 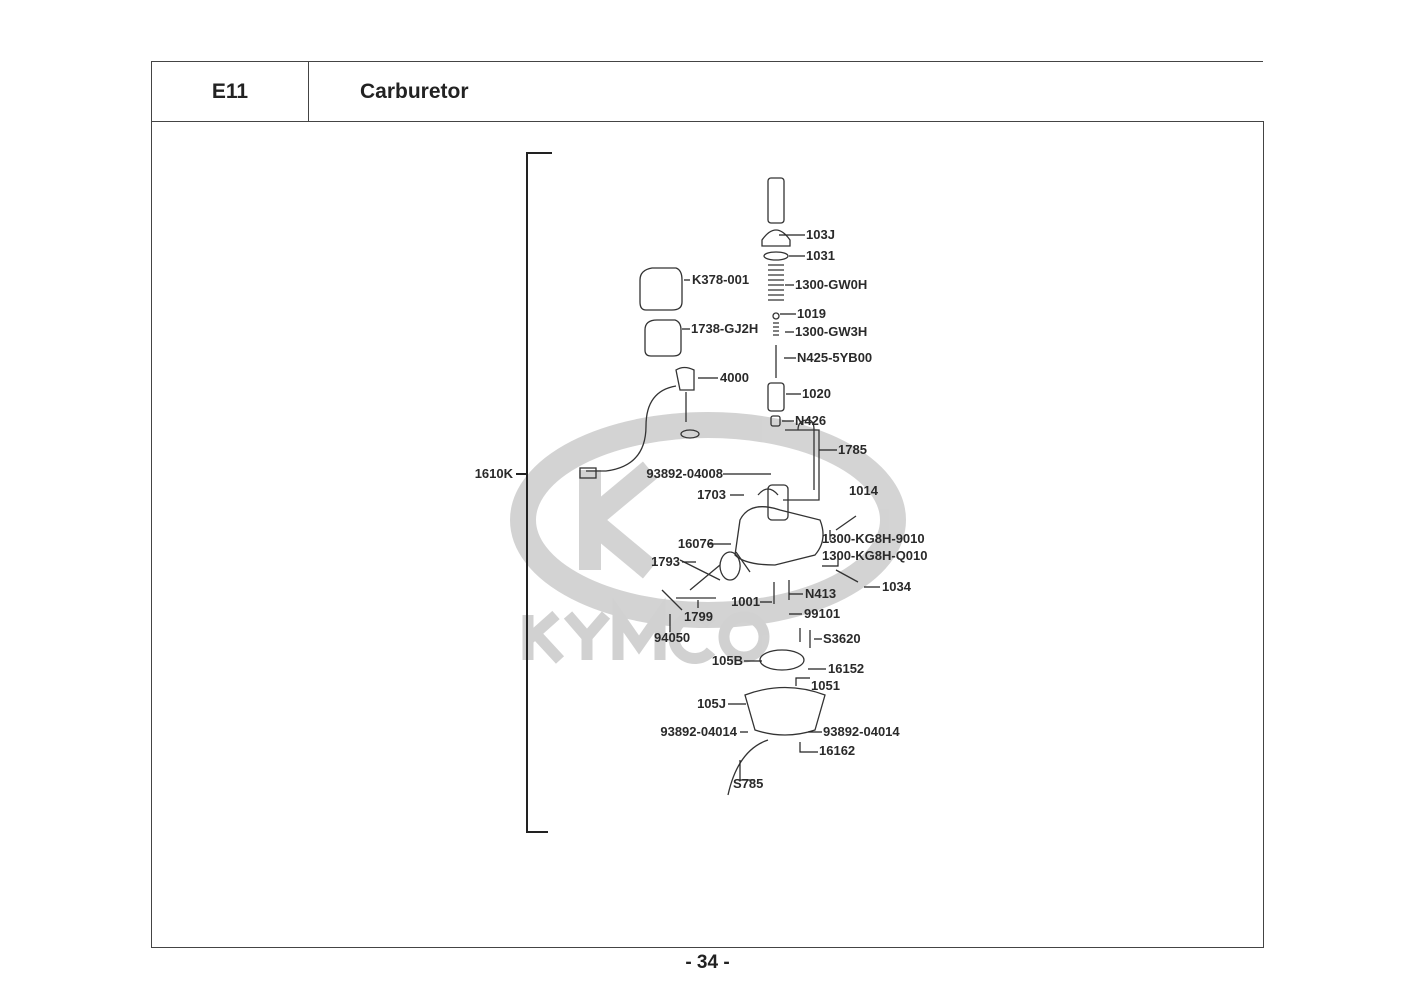 What do you see at coordinates (875, 555) in the screenshot?
I see `callout-1300-KG8H-Q010: 1300-KG8H-Q010` at bounding box center [875, 555].